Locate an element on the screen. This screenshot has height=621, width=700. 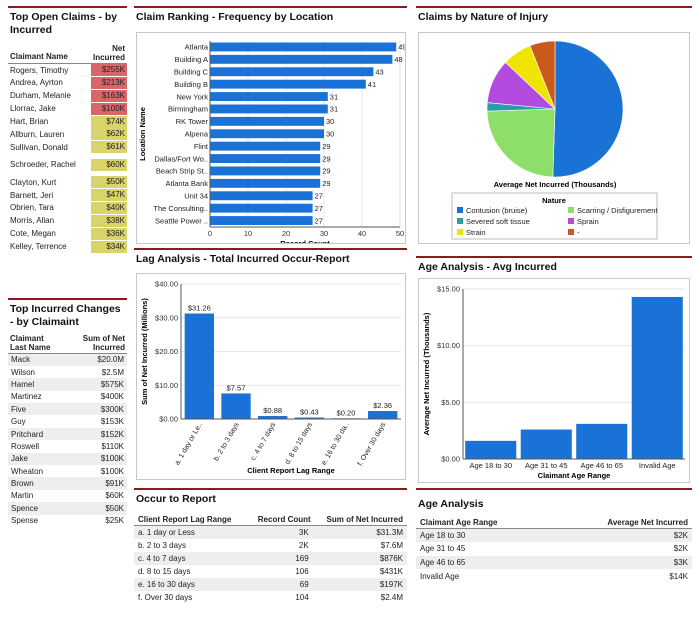
net-incurred-value: $61K is located at coordinates (109, 147).